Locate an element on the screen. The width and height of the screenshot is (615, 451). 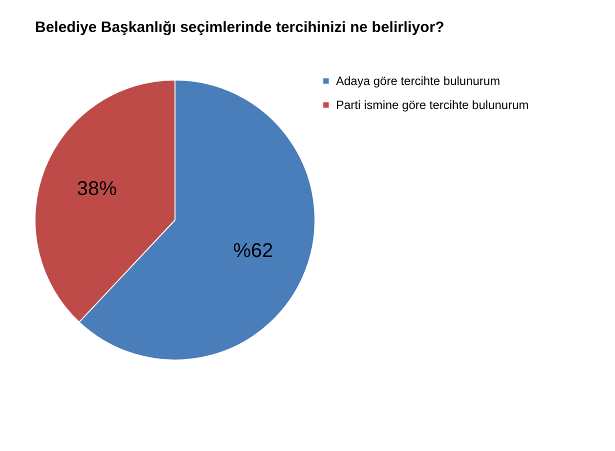
chart-title: Belediye Başkanlığı seçimlerinde tercihinizi ne belirliyor? is located at coordinates (239, 27).